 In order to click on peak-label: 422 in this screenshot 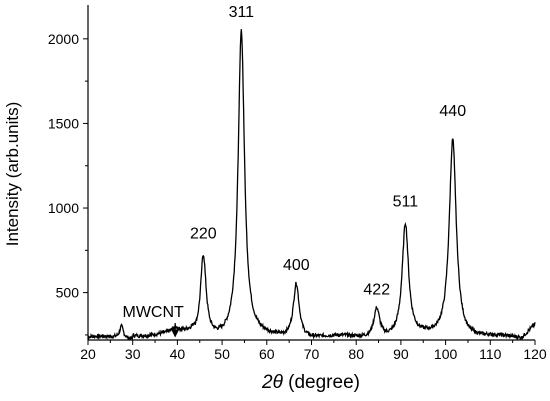, I will do `click(376, 289)`.